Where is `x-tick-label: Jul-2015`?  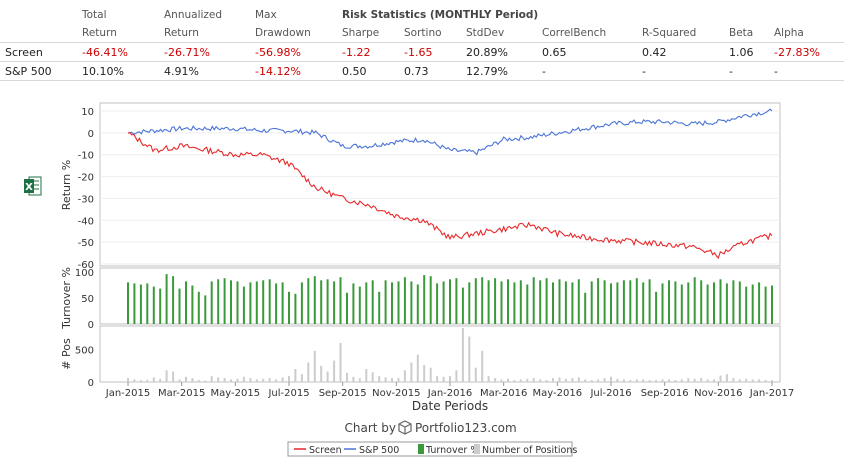
x-tick-label: Jul-2015 is located at coordinates (288, 393).